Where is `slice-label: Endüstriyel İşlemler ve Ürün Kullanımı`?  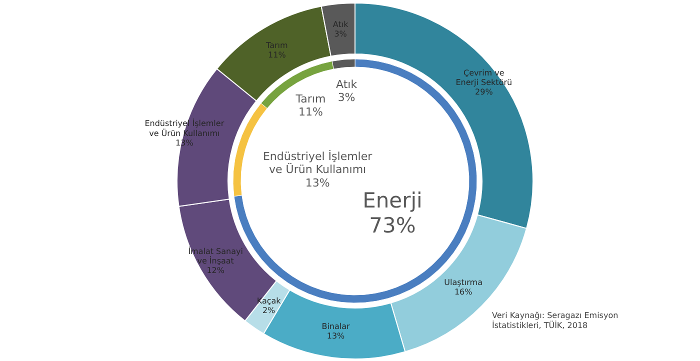
slice-label: Endüstriyel İşlemler ve Ürün Kullanımı is located at coordinates (317, 162).